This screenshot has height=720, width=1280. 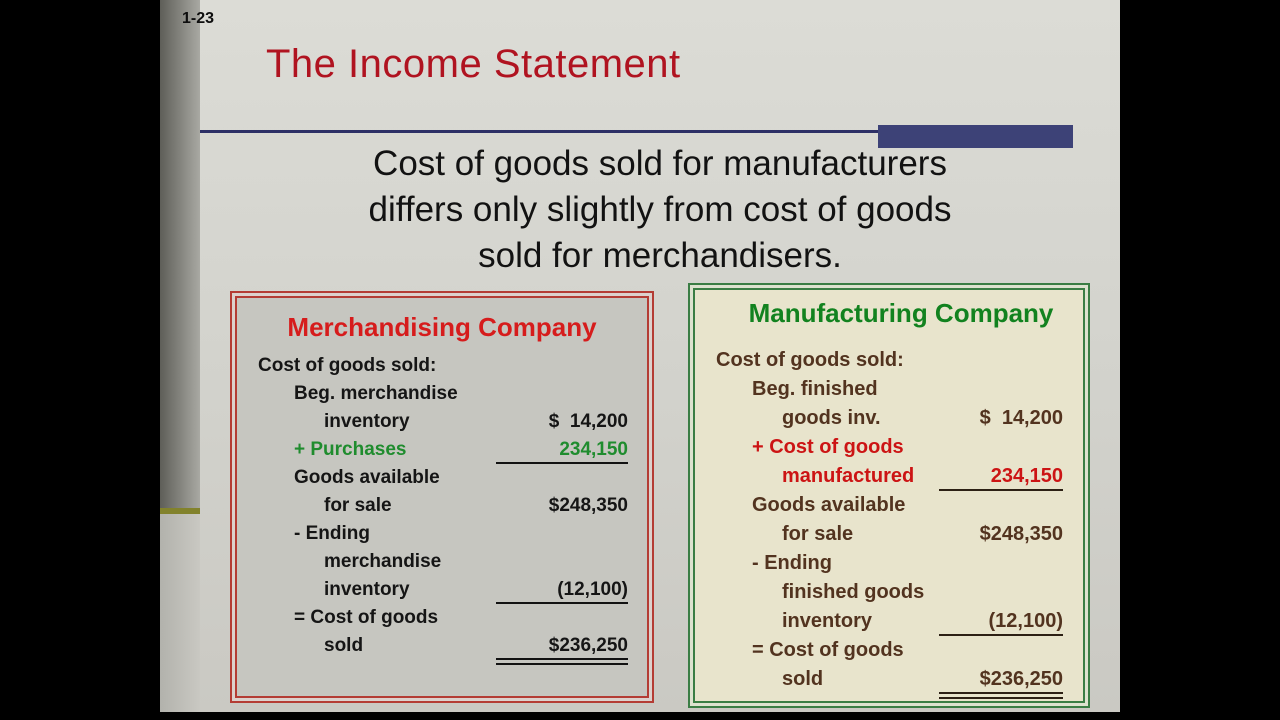 What do you see at coordinates (383, 561) in the screenshot?
I see `row-label: merchandise` at bounding box center [383, 561].